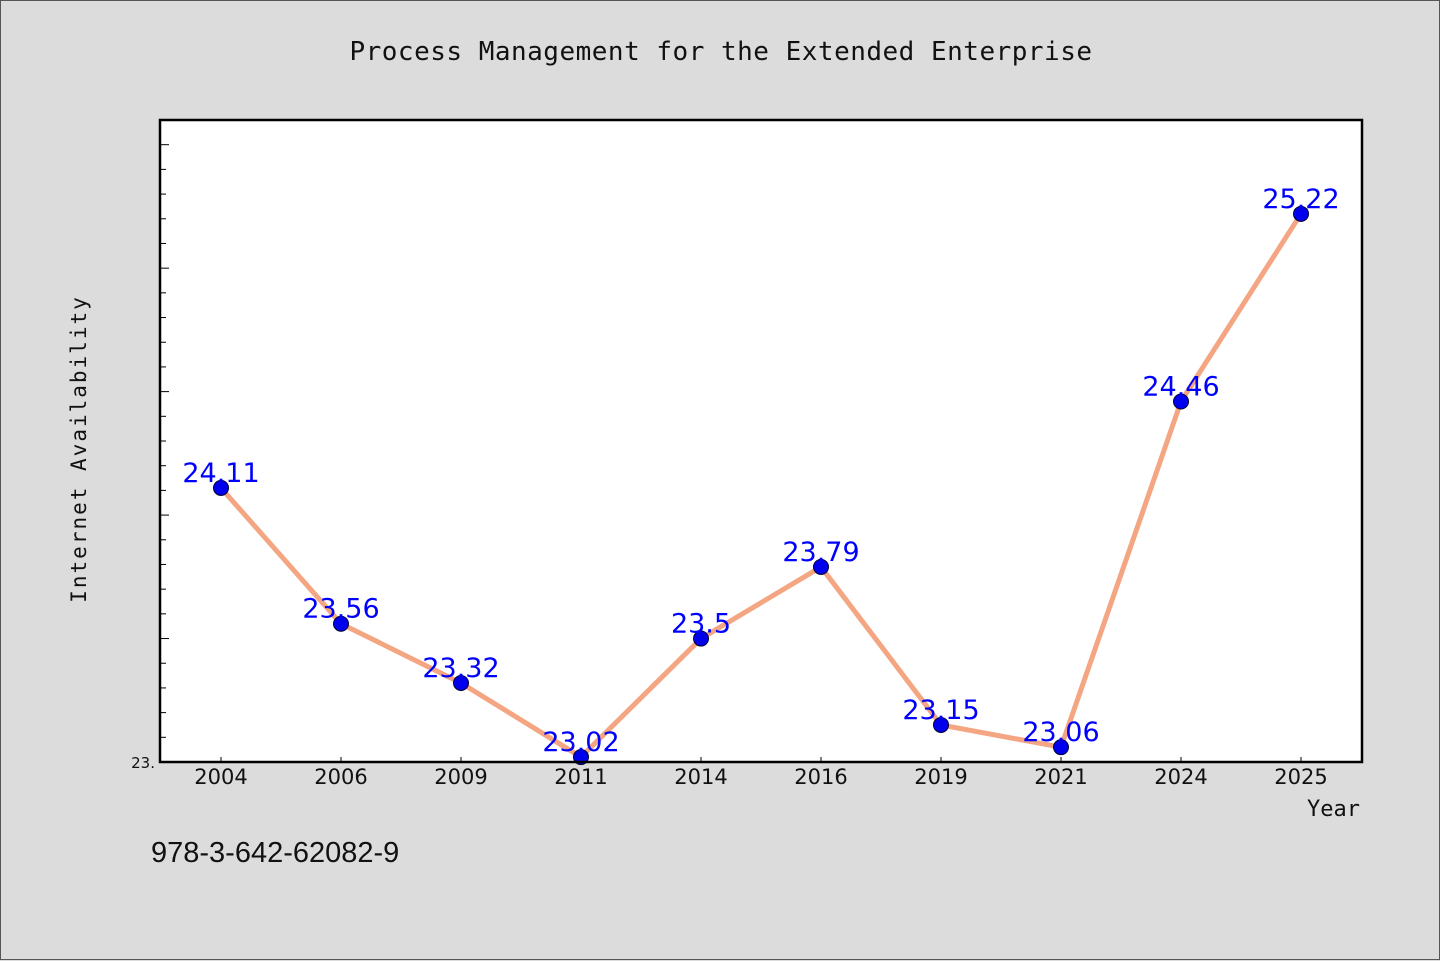  Describe the element at coordinates (1333, 809) in the screenshot. I see `x-axis-label: Year` at that location.